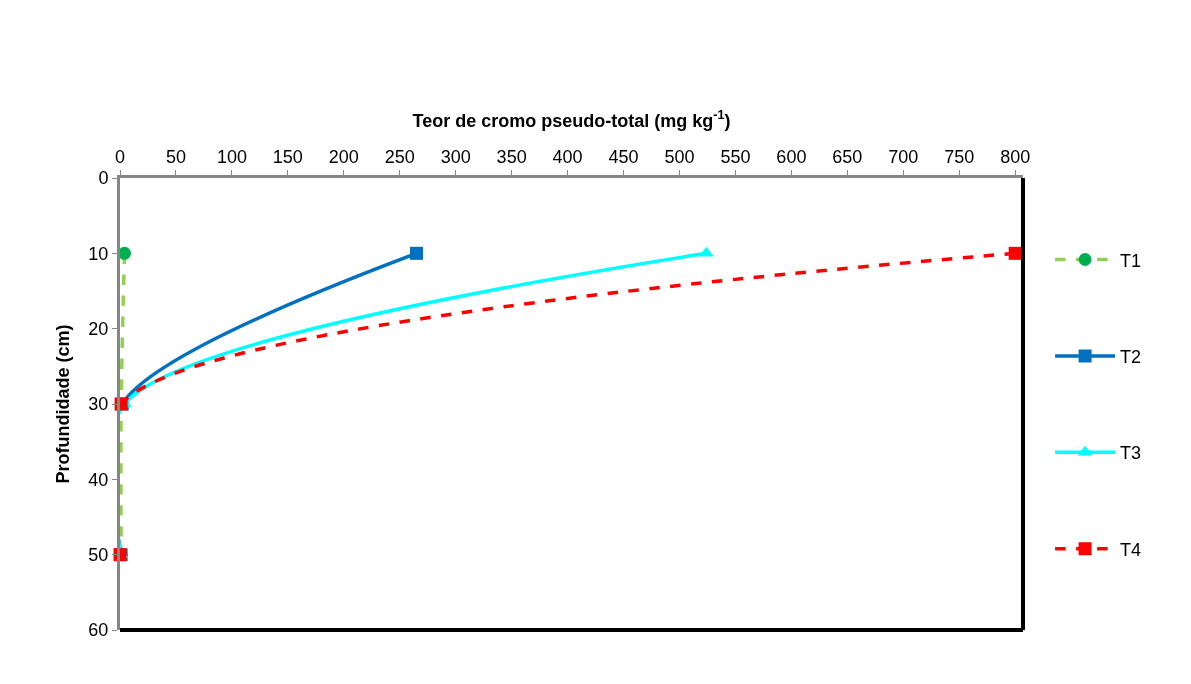 This screenshot has width=1191, height=684. What do you see at coordinates (343, 156) in the screenshot?
I see `x-tick-label: 200` at bounding box center [343, 156].